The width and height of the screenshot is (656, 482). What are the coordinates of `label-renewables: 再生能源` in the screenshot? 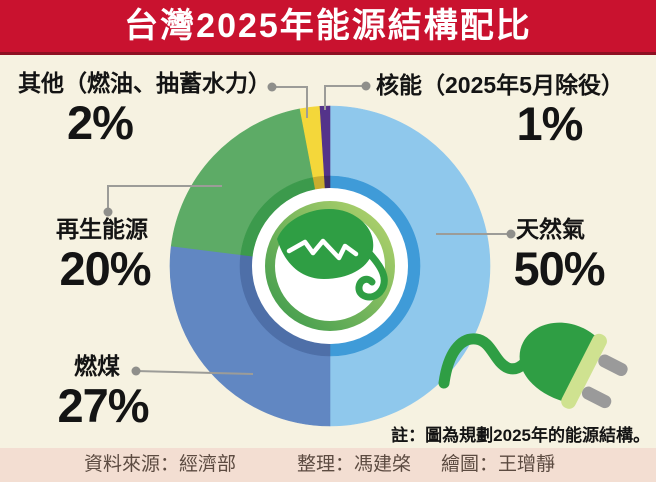 It's located at (102, 229).